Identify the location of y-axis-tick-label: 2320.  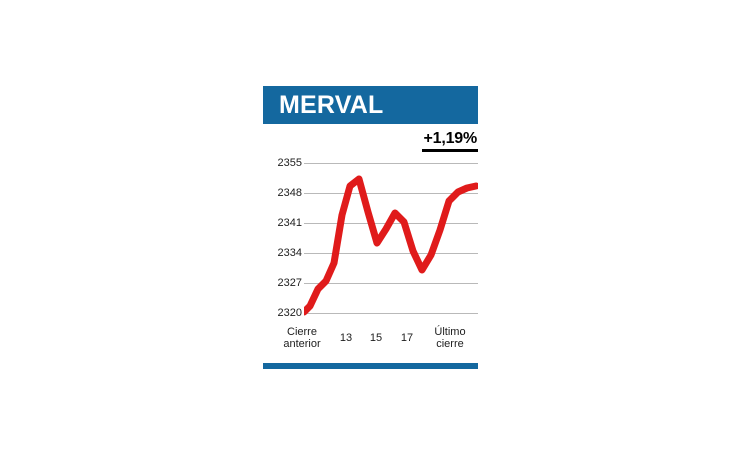
(289, 313).